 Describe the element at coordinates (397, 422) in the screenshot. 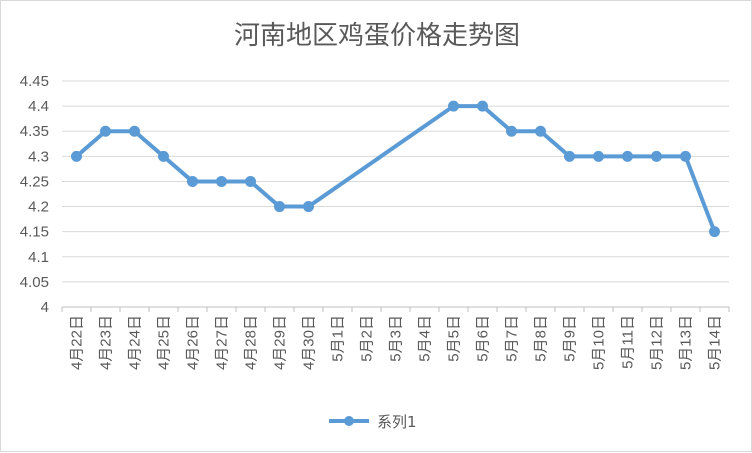

I see `legend-label: 系列1` at that location.